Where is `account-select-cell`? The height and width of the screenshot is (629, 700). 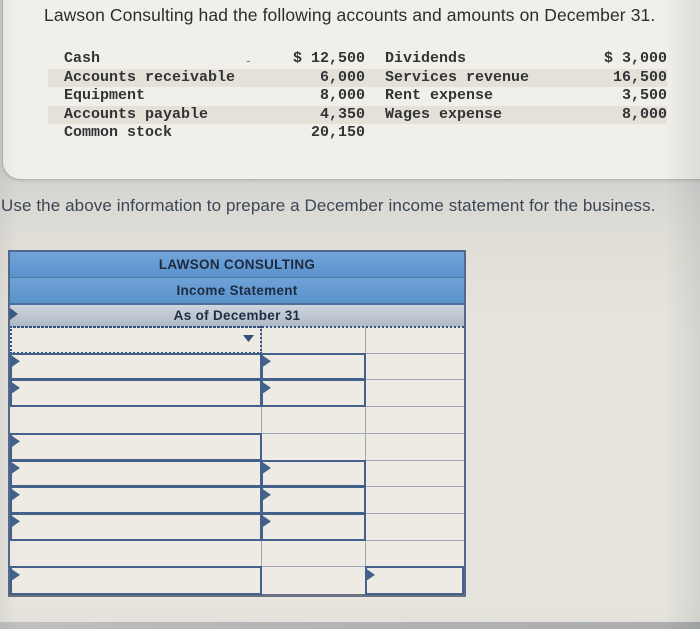 account-select-cell is located at coordinates (136, 340).